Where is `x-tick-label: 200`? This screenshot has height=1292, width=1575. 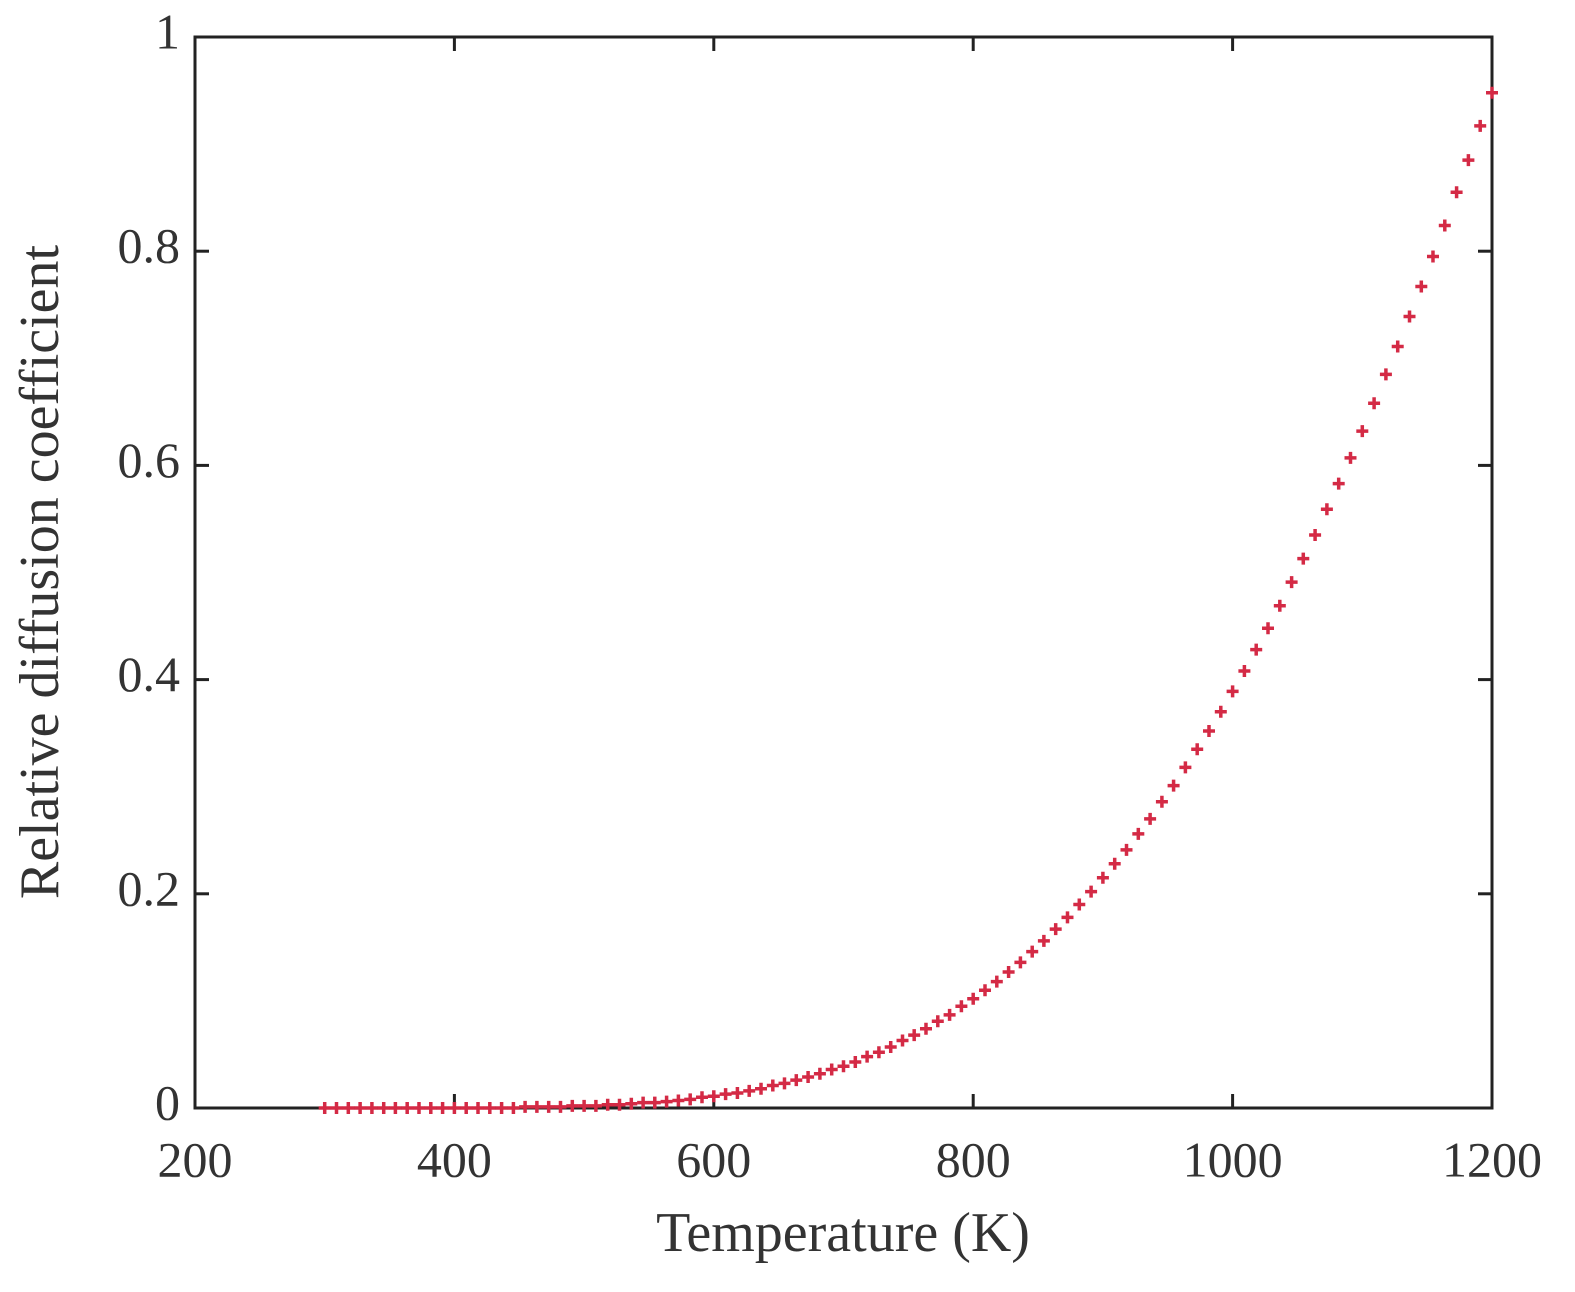
x-tick-label: 200 is located at coordinates (195, 1159).